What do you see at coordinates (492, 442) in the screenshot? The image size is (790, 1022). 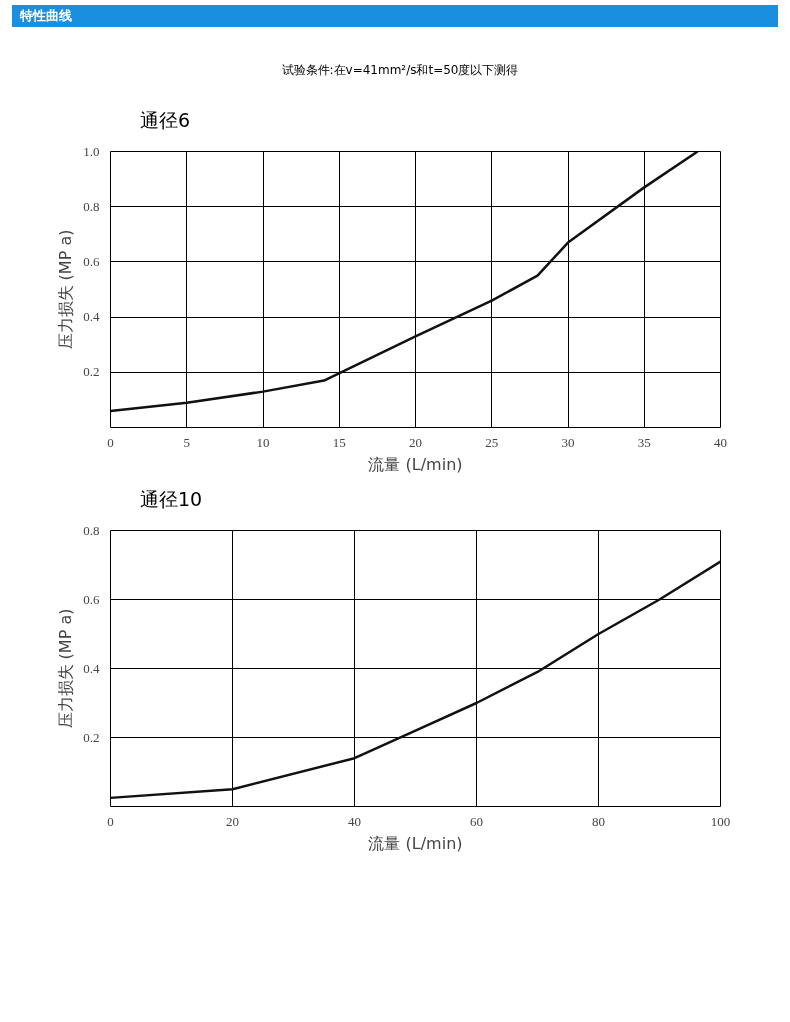 I see `x-tick-label: 25` at bounding box center [492, 442].